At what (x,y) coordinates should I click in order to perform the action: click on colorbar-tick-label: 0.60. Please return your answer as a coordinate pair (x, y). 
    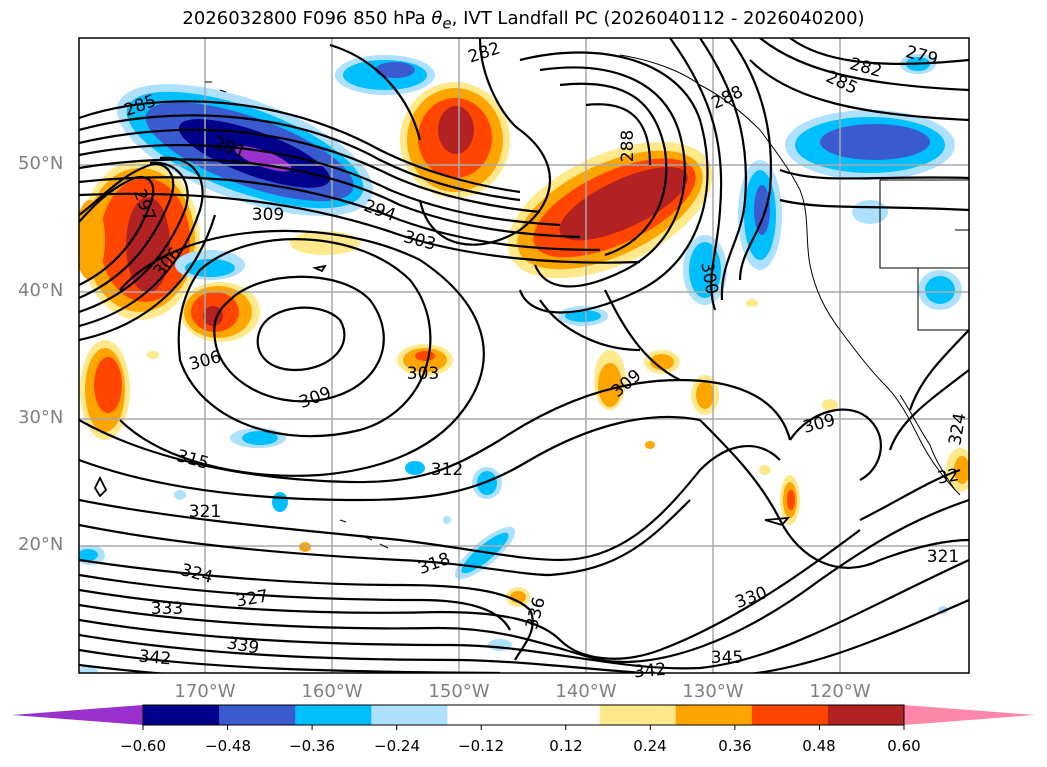
    Looking at the image, I should click on (904, 746).